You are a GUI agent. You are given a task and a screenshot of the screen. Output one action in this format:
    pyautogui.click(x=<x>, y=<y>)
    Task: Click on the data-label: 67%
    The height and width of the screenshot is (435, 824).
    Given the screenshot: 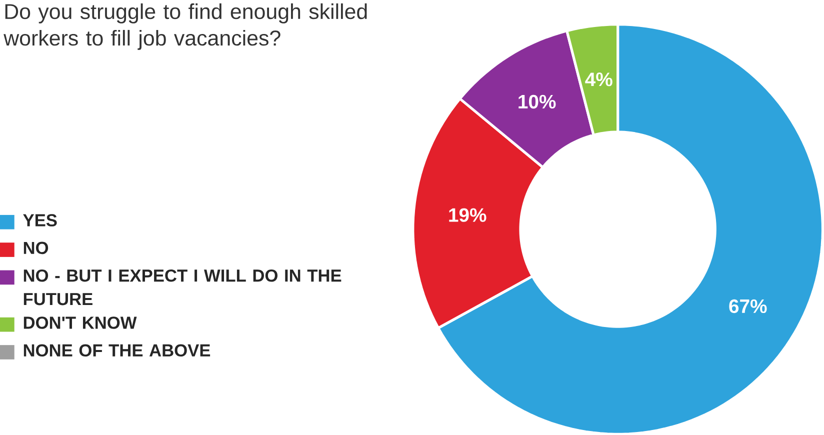 What is the action you would take?
    pyautogui.click(x=748, y=306)
    